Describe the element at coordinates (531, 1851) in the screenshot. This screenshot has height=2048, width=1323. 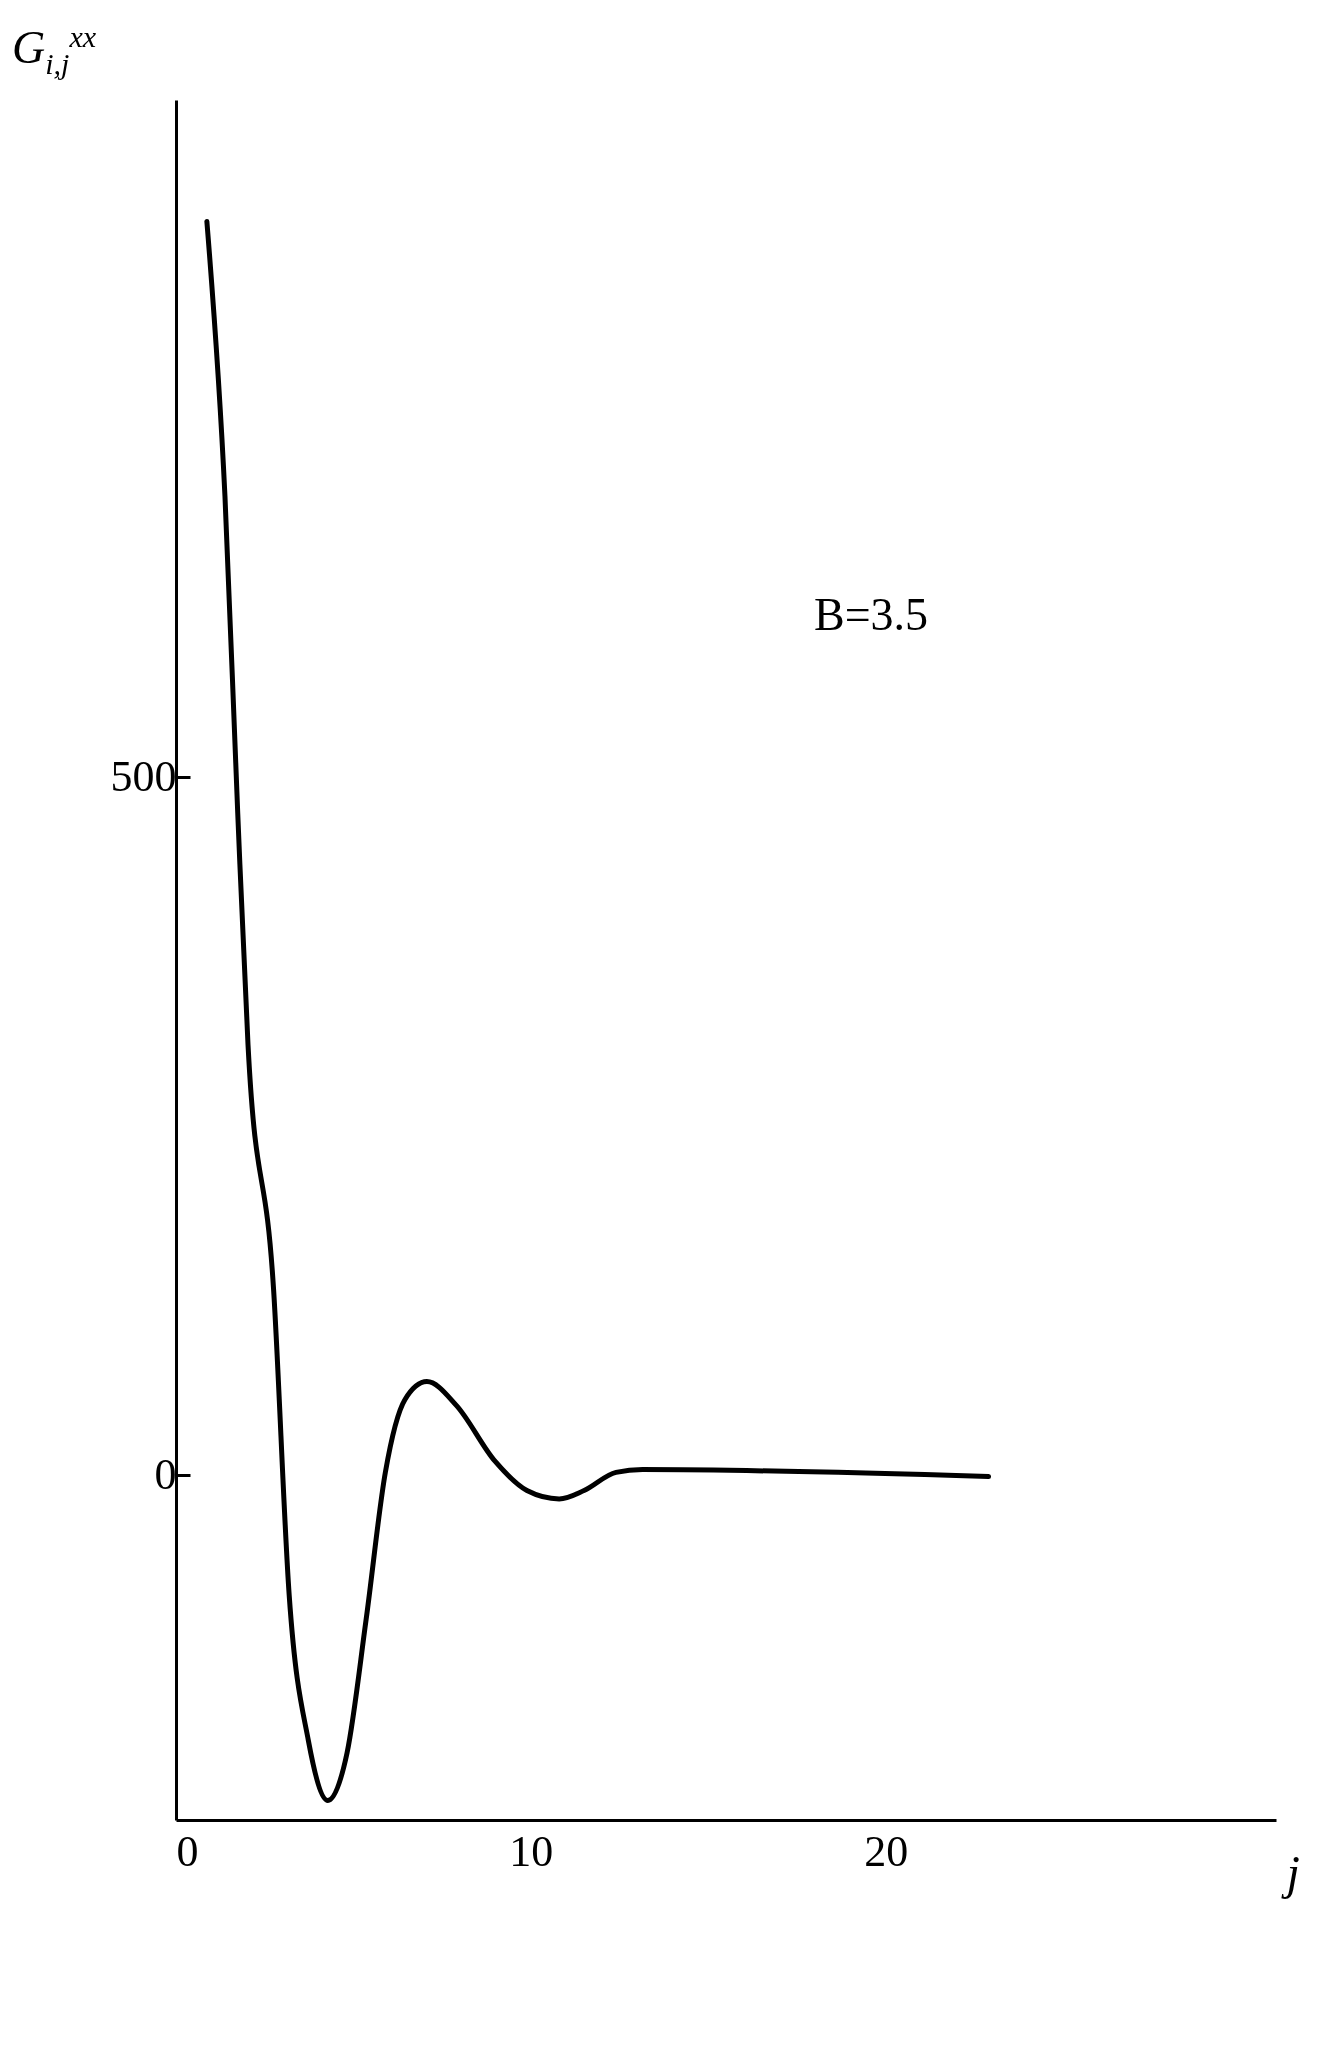
I see `x-tick-label: 10` at that location.